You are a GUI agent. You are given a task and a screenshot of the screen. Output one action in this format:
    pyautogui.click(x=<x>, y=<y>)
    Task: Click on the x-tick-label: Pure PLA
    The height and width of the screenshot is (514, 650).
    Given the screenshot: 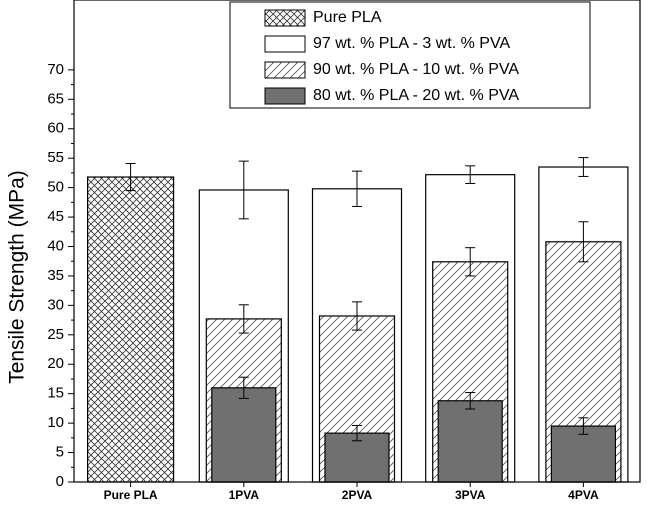 What is the action you would take?
    pyautogui.click(x=131, y=495)
    